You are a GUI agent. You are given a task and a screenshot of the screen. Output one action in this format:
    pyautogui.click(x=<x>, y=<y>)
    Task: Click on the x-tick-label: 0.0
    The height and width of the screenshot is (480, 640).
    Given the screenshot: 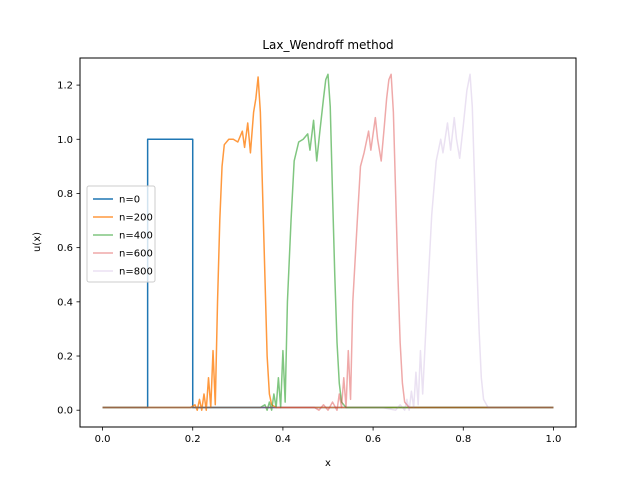 What is the action you would take?
    pyautogui.click(x=103, y=439)
    